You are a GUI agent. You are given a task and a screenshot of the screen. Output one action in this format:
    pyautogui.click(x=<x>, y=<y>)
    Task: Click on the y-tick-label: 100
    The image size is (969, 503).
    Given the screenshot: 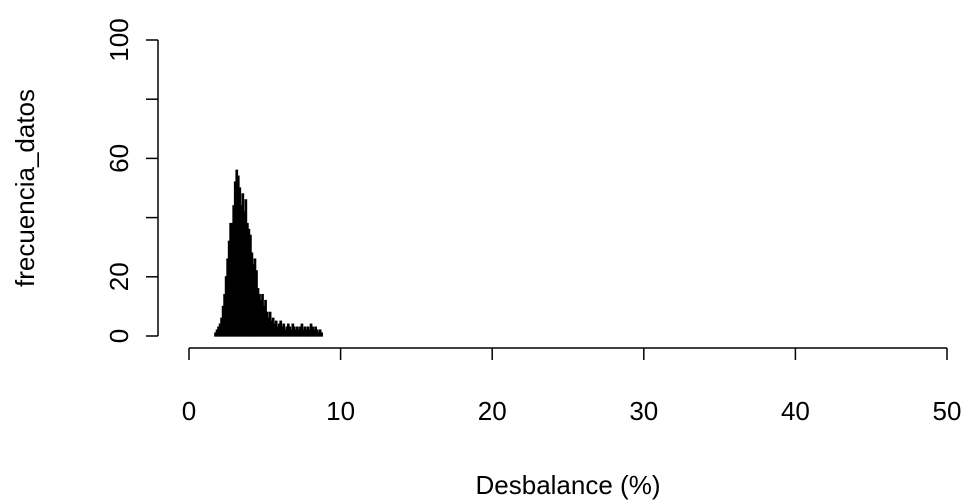 What is the action you would take?
    pyautogui.click(x=119, y=39)
    